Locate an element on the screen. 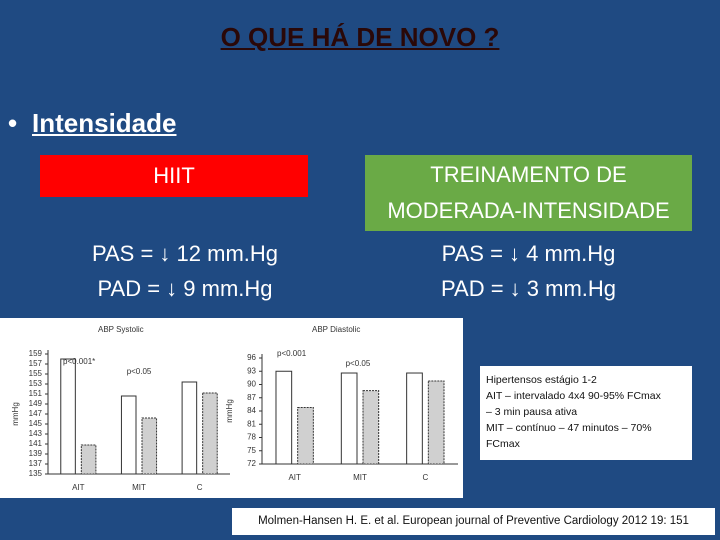  y-tick-label: 135 is located at coordinates (36, 473).